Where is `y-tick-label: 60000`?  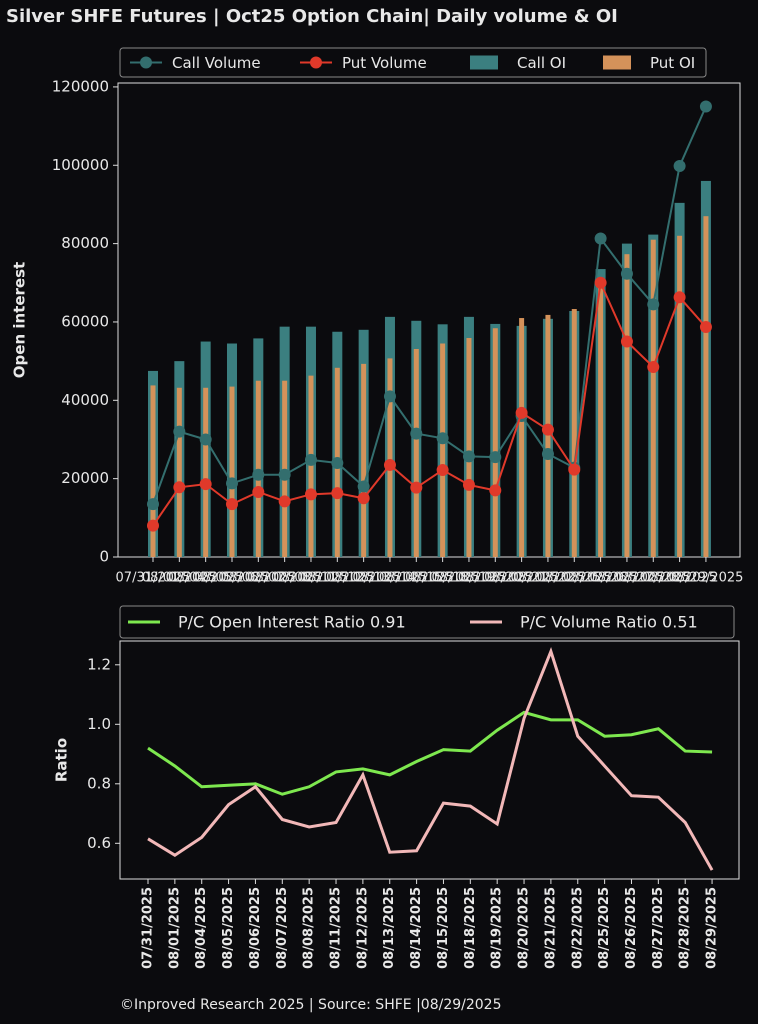
y-tick-label: 60000 is located at coordinates (85, 321).